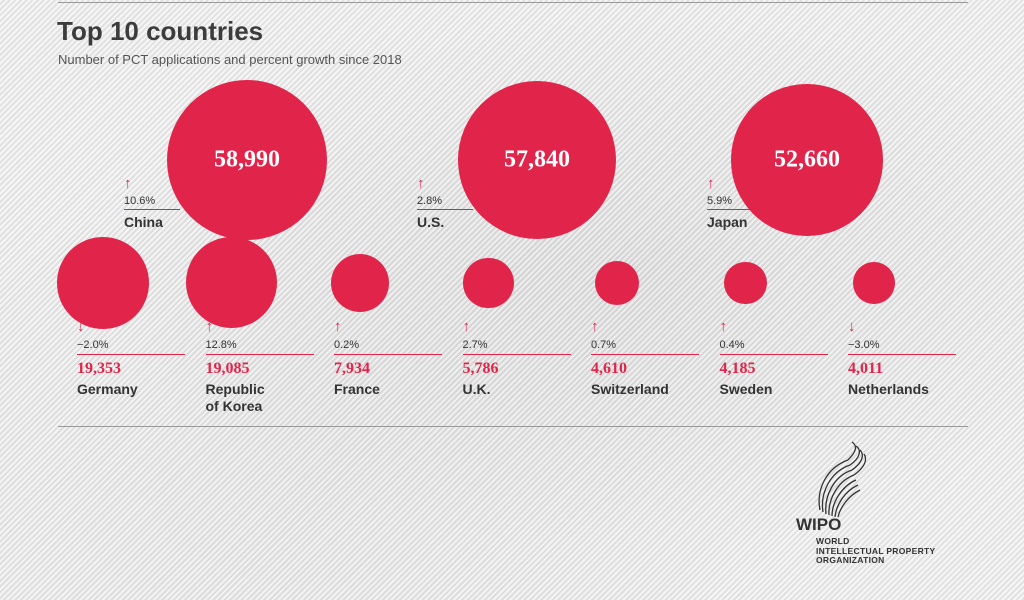  Describe the element at coordinates (93, 345) in the screenshot. I see `growth-label-germany: −2.0%` at that location.